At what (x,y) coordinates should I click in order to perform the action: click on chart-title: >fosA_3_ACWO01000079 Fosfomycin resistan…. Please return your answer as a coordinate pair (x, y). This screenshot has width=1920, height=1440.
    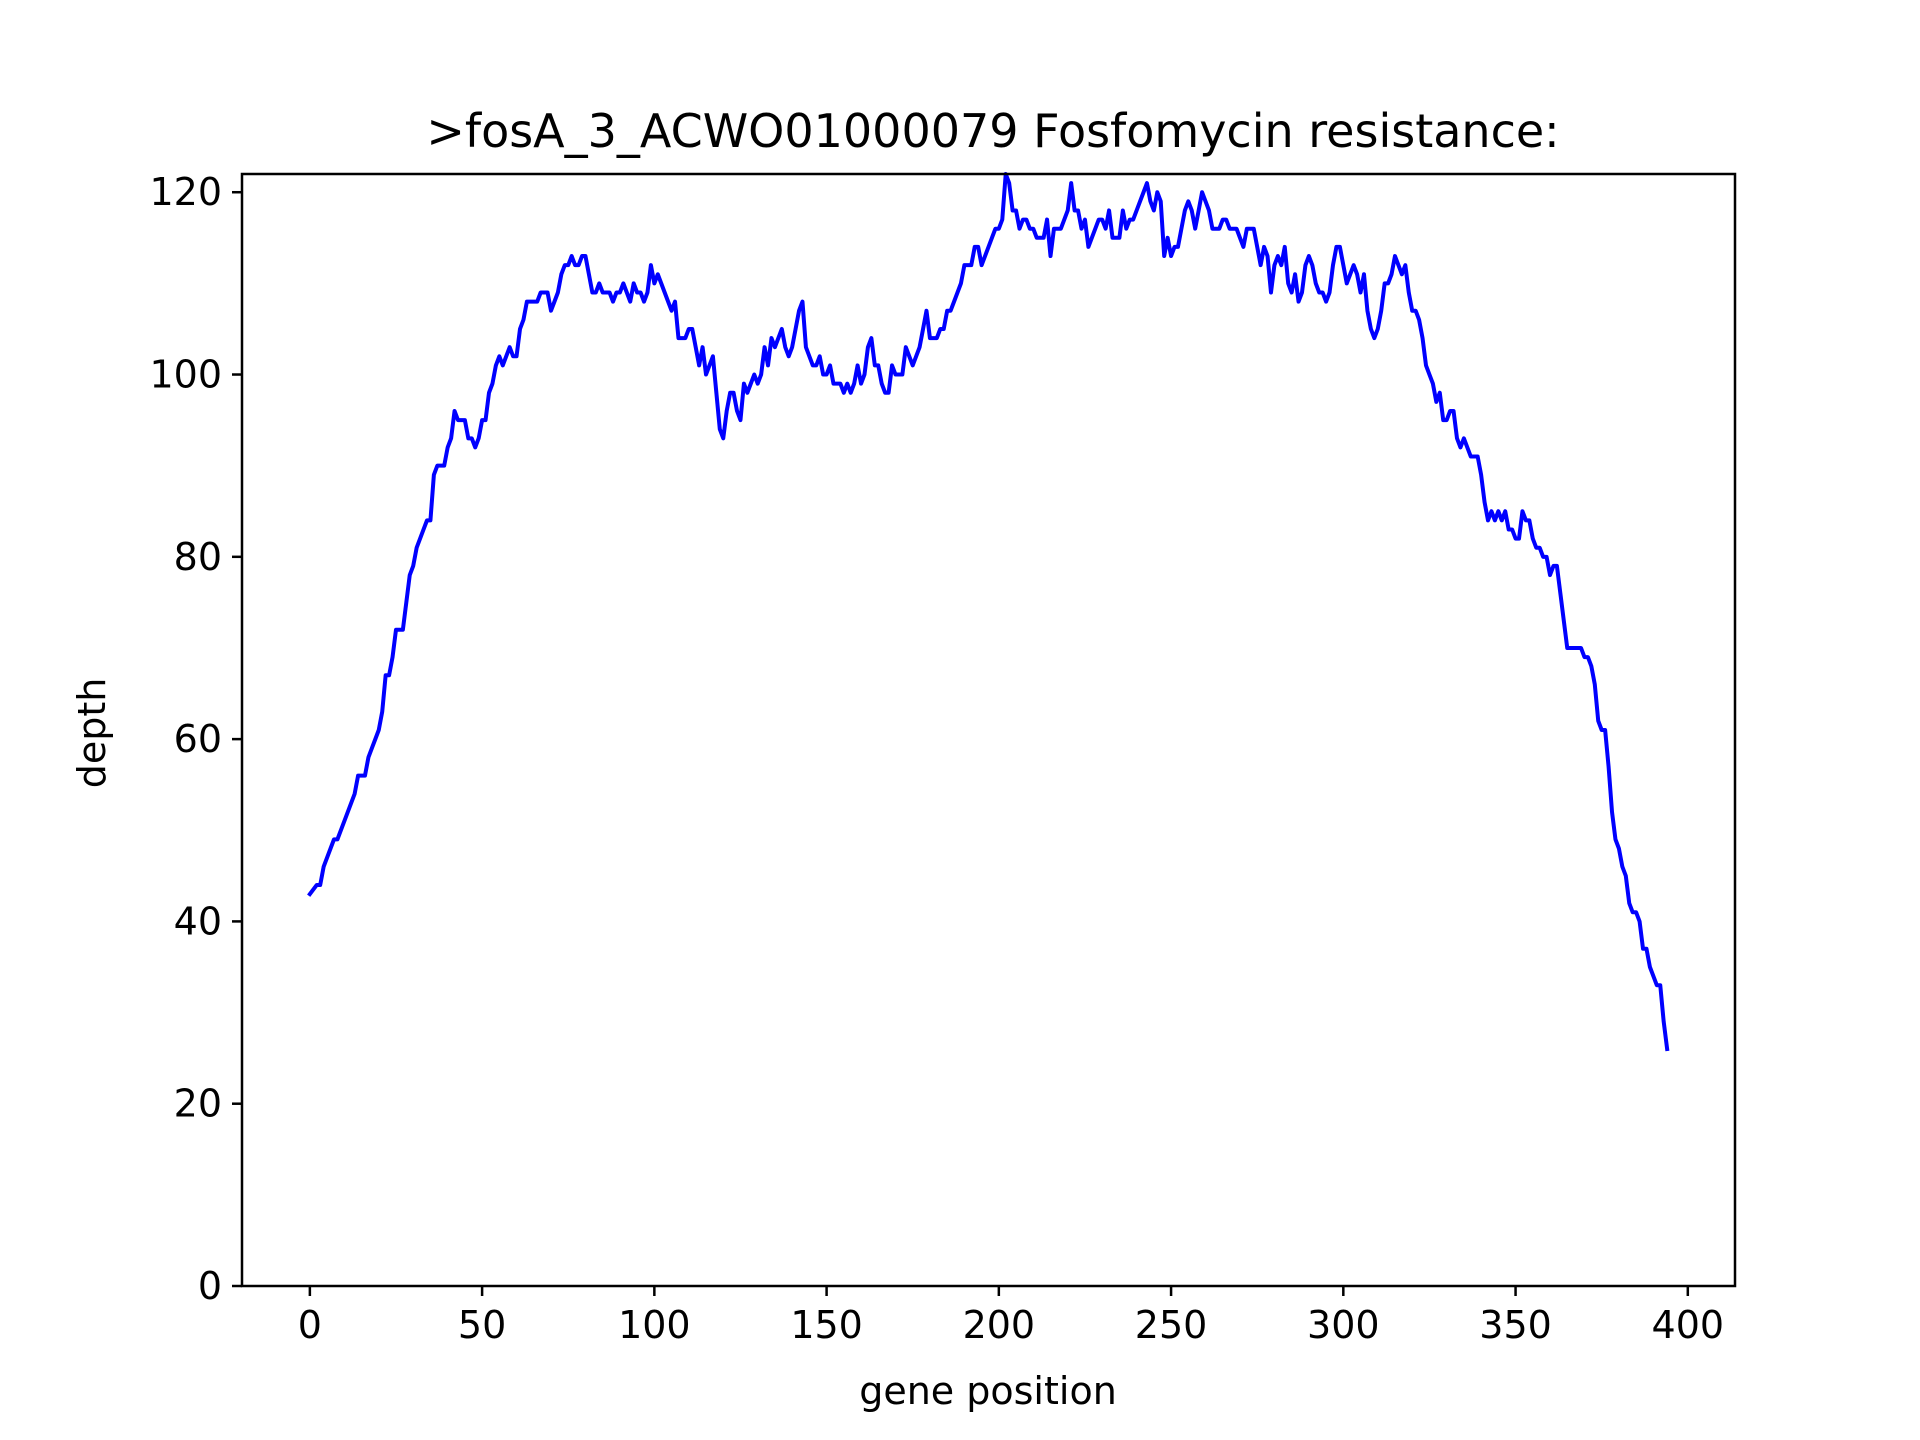
    Looking at the image, I should click on (992, 131).